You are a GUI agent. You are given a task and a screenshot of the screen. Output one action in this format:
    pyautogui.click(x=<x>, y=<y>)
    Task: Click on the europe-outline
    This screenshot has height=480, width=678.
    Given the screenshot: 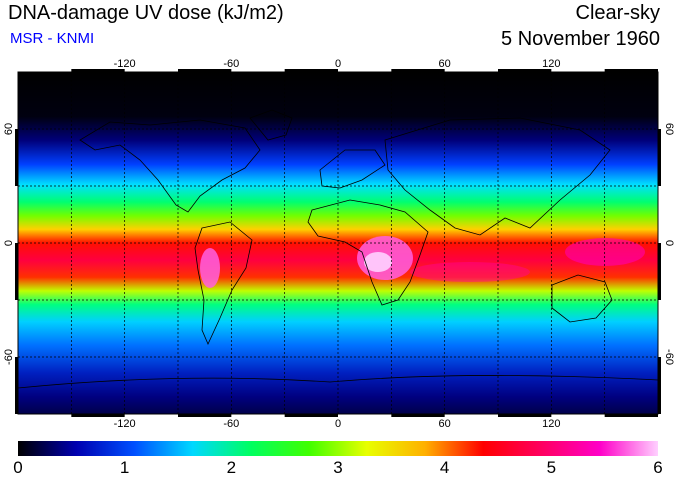 What is the action you would take?
    pyautogui.click(x=352, y=169)
    